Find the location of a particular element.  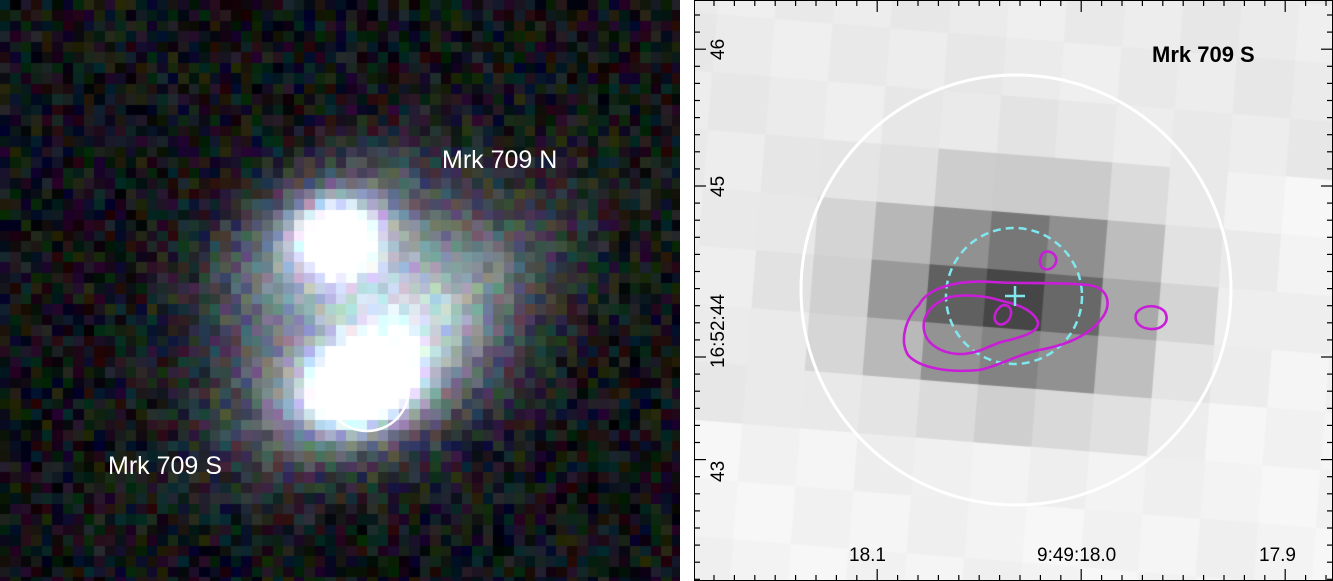

label-mrk709-s: Mrk 709 S is located at coordinates (165, 466).